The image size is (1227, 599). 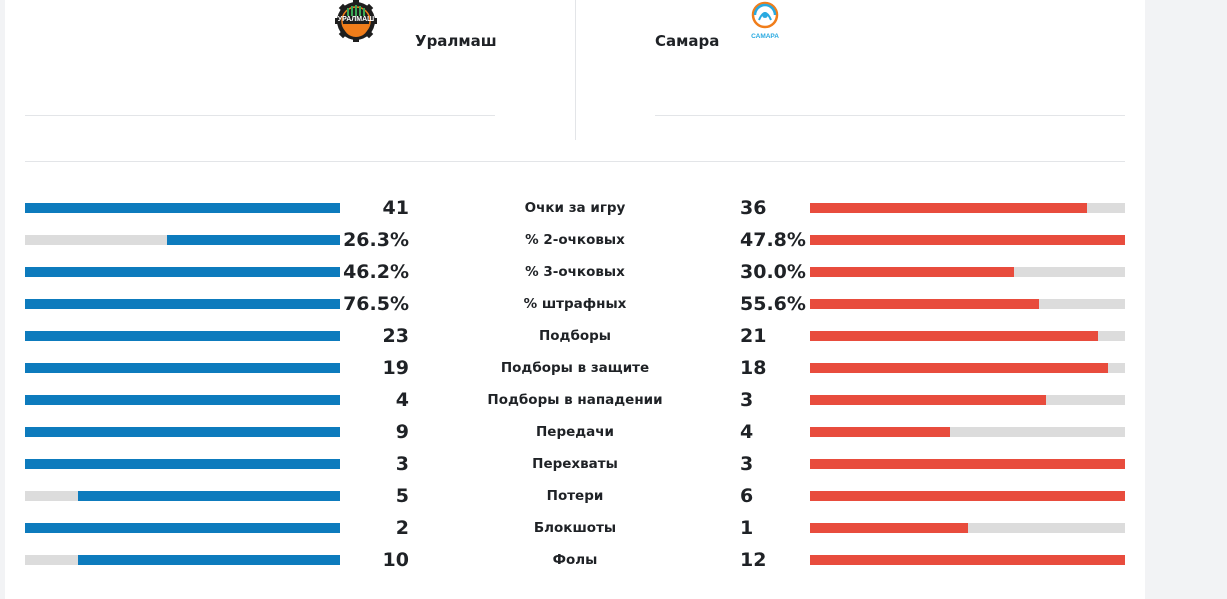 What do you see at coordinates (687, 41) in the screenshot?
I see `away-team-name: Самара` at bounding box center [687, 41].